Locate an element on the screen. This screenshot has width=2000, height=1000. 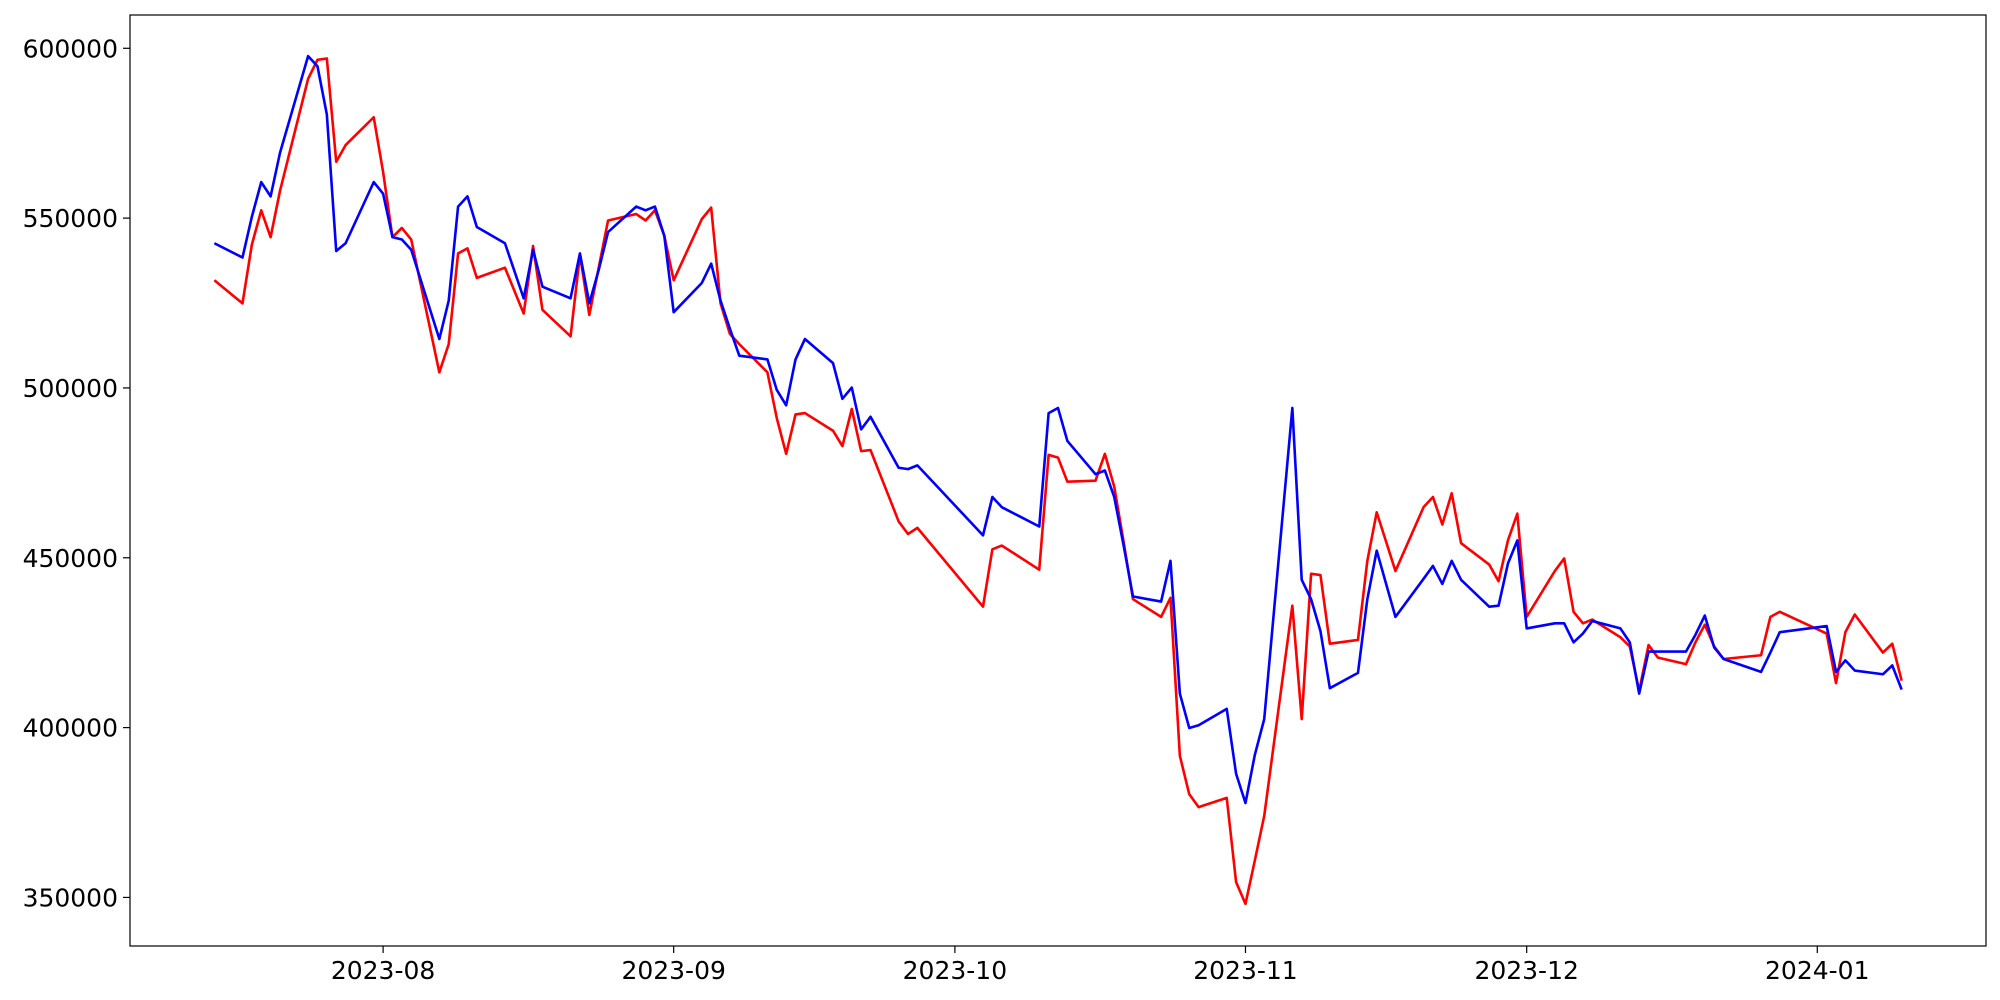
y-tick-label: 400000 is located at coordinates (70, 728).